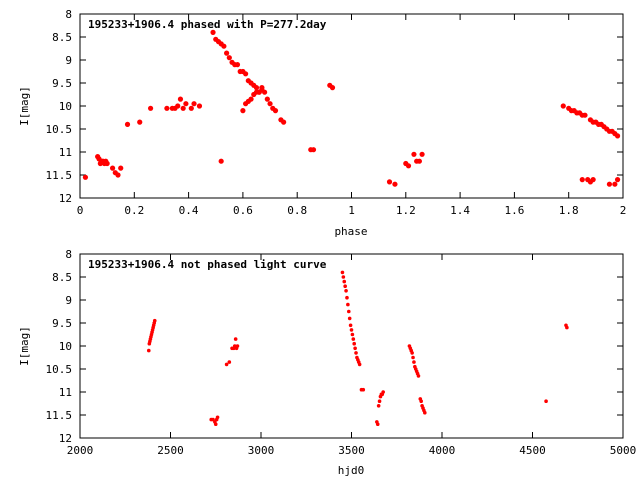 The image size is (640, 480). I want to click on y-tick-label: 8, so click(68, 254).